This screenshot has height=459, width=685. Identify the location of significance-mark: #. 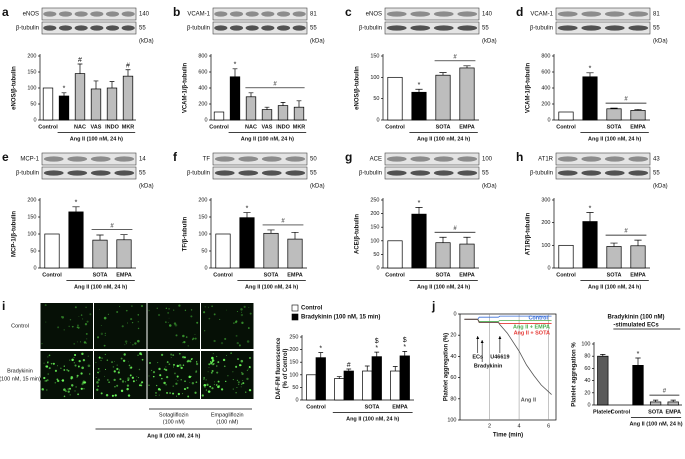
(349, 365).